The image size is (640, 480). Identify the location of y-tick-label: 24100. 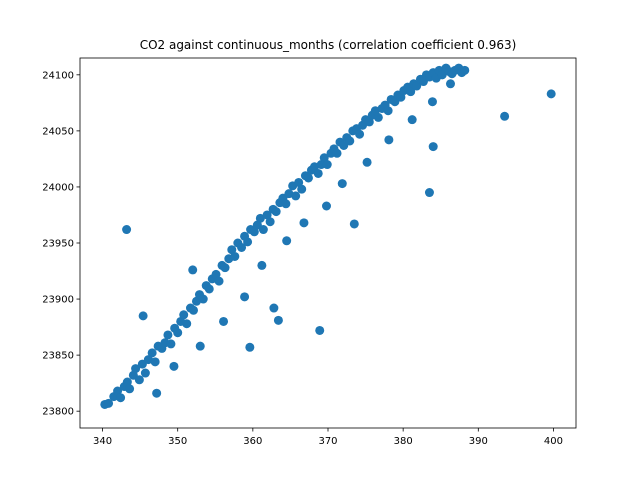
(58, 75).